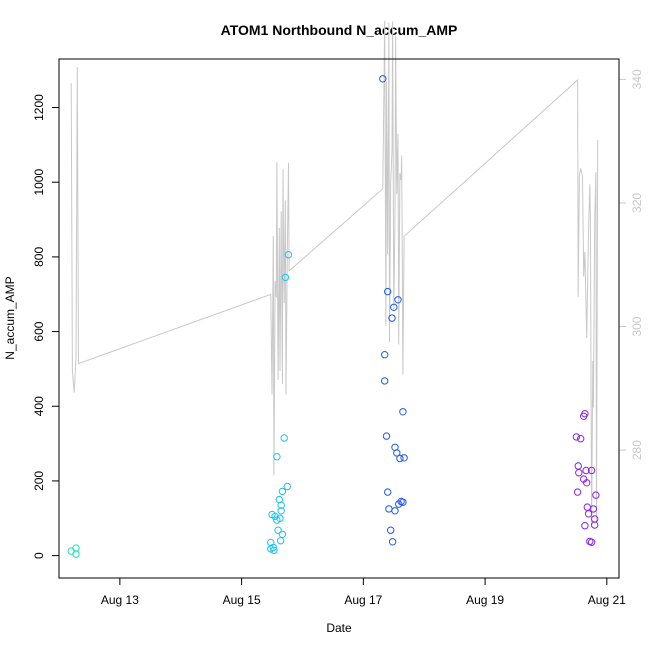  I want to click on x-tick-label: Aug 13, so click(120, 600).